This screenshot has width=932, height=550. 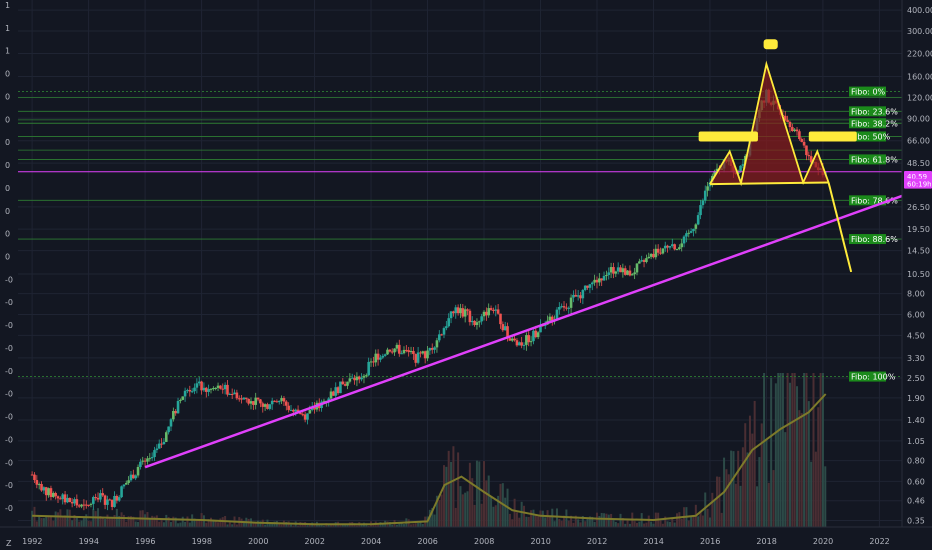 What do you see at coordinates (919, 10) in the screenshot?
I see `price-tick-label: 400.00` at bounding box center [919, 10].